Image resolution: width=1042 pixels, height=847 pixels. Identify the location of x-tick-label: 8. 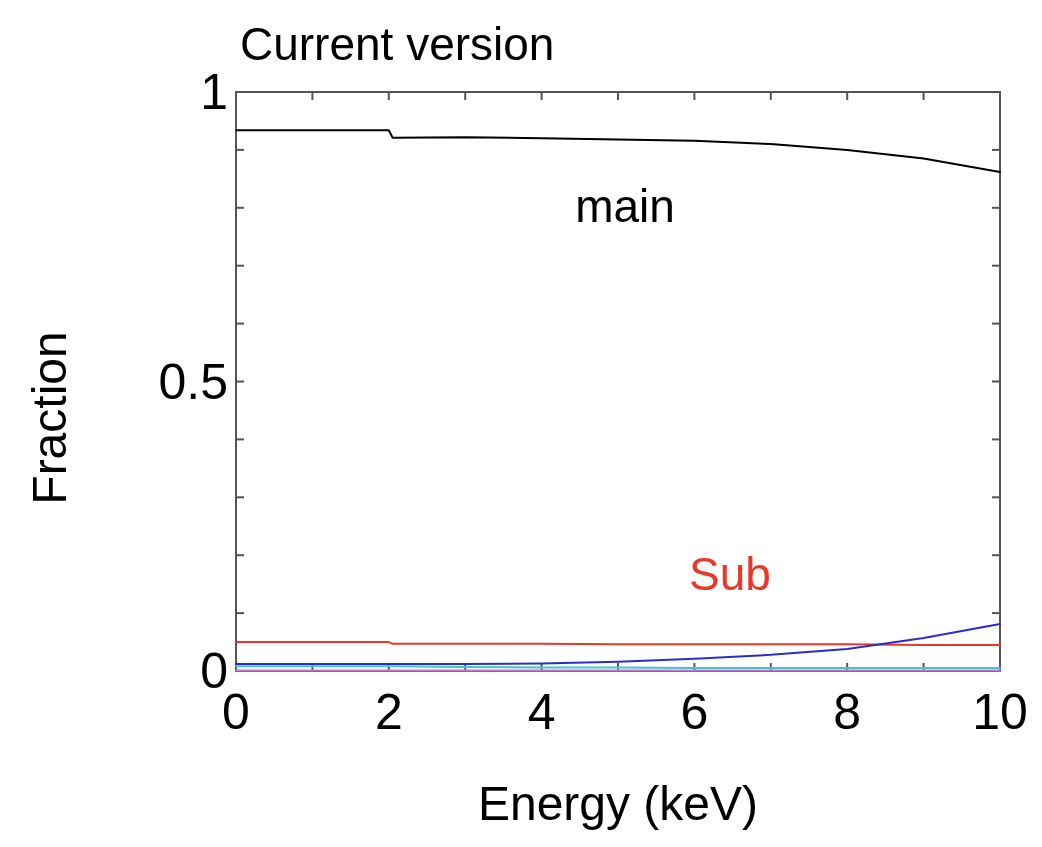
(847, 712).